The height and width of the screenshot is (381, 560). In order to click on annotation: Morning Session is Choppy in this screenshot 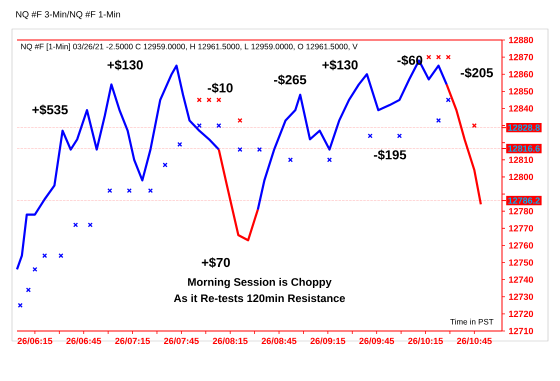, I will do `click(260, 283)`.